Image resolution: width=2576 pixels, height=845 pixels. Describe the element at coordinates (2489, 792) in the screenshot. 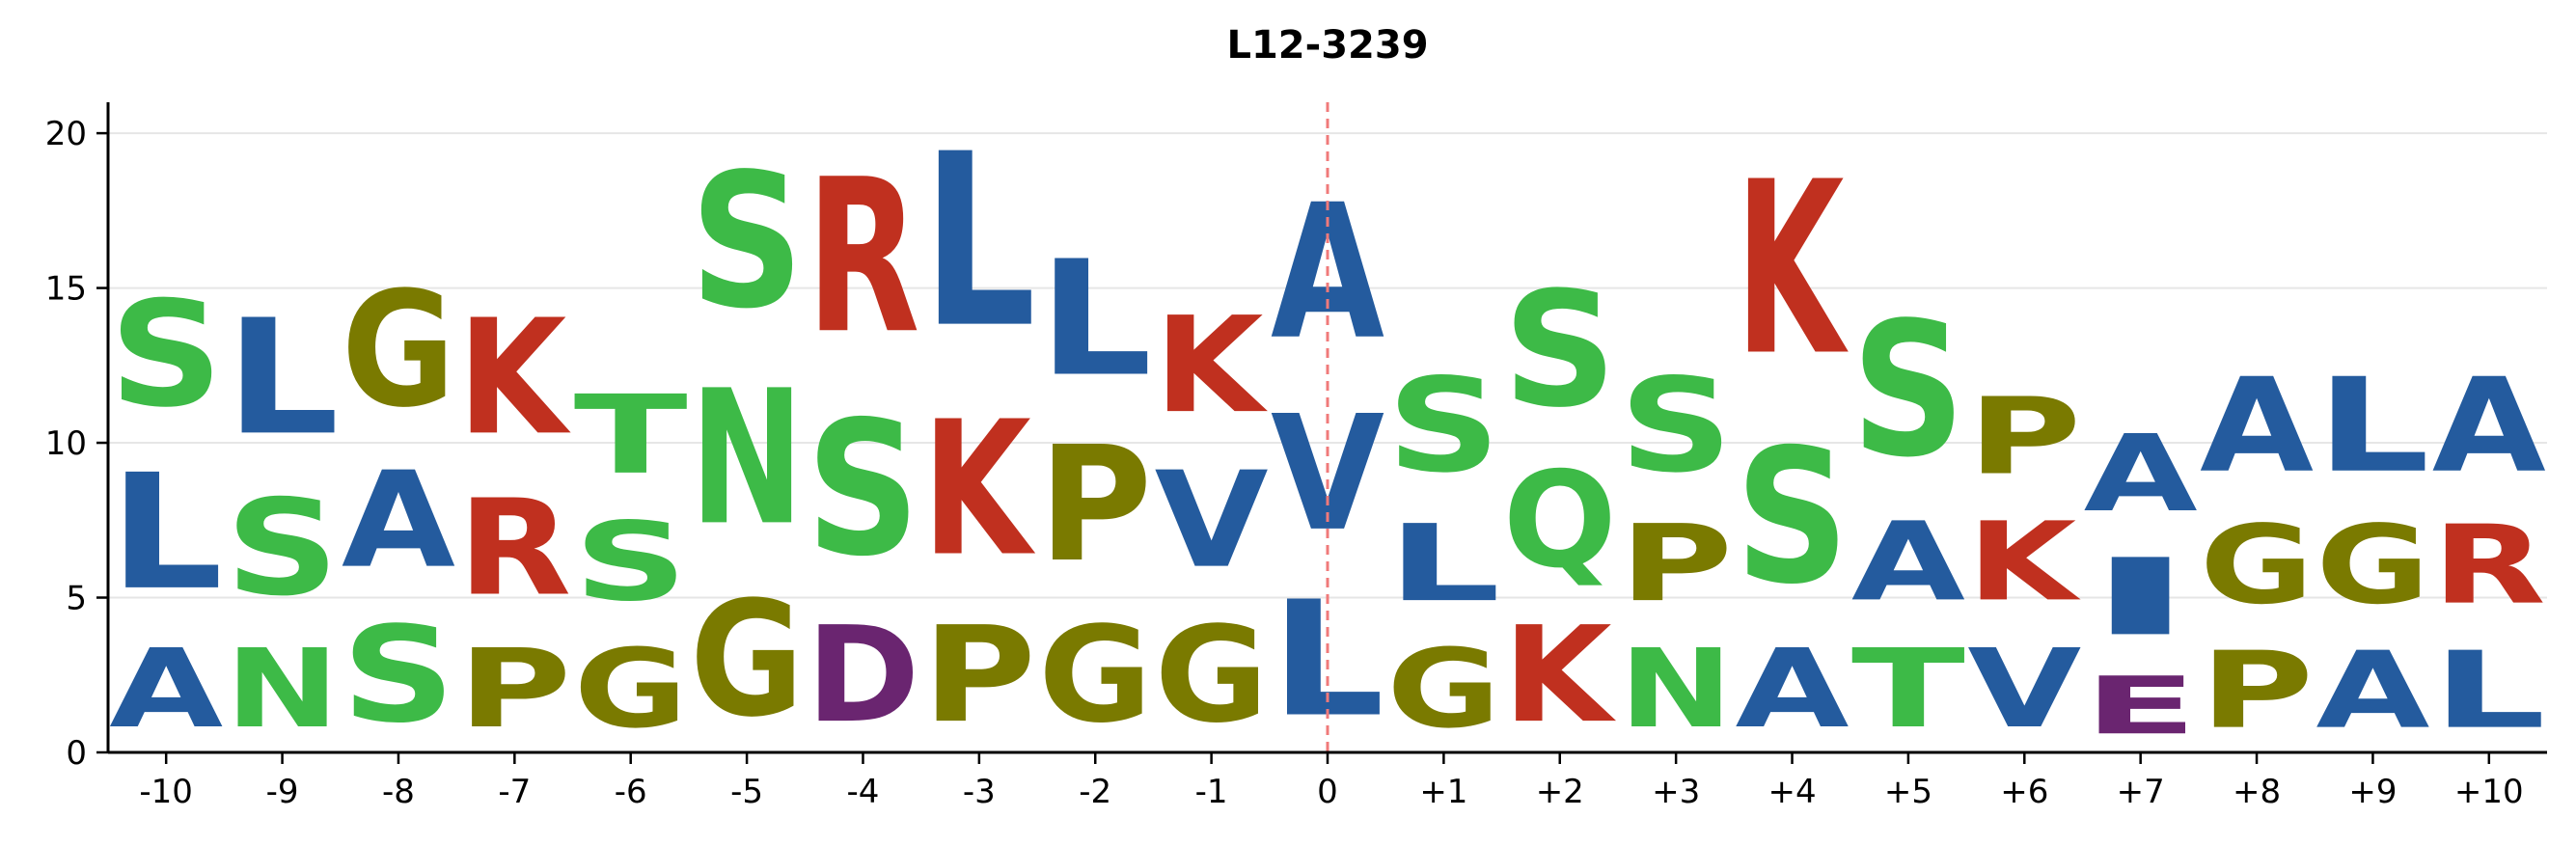

I see `x-tick-label: +10` at that location.